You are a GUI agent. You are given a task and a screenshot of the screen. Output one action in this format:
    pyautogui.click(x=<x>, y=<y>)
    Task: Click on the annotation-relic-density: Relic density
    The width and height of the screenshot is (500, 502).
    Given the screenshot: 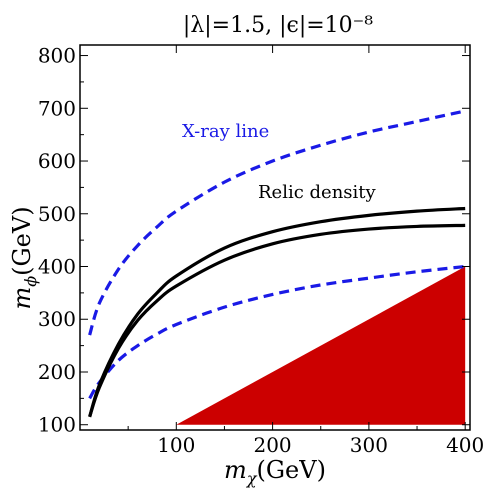 What is the action you would take?
    pyautogui.click(x=317, y=192)
    